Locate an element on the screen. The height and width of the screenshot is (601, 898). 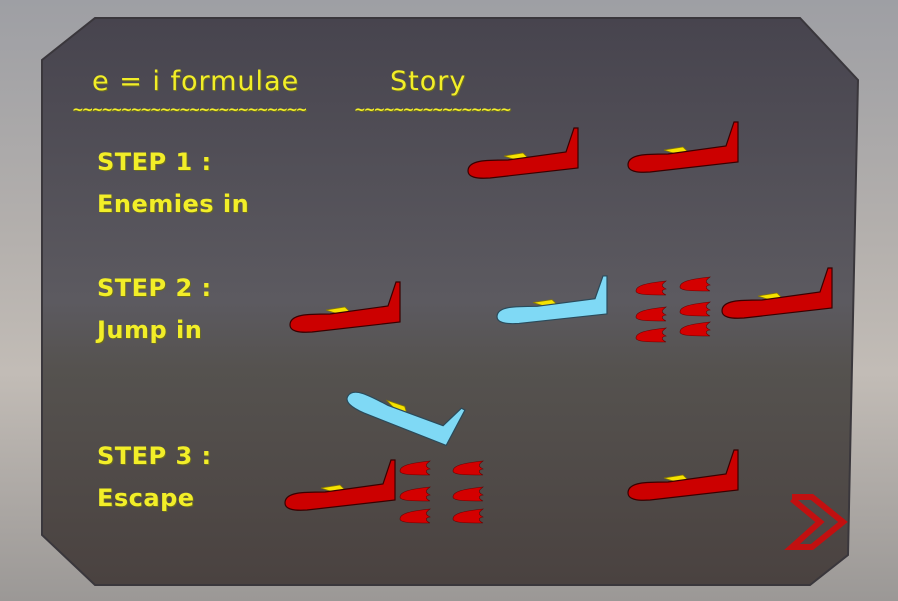
step-2-caption: Jump in is located at coordinates (150, 330).